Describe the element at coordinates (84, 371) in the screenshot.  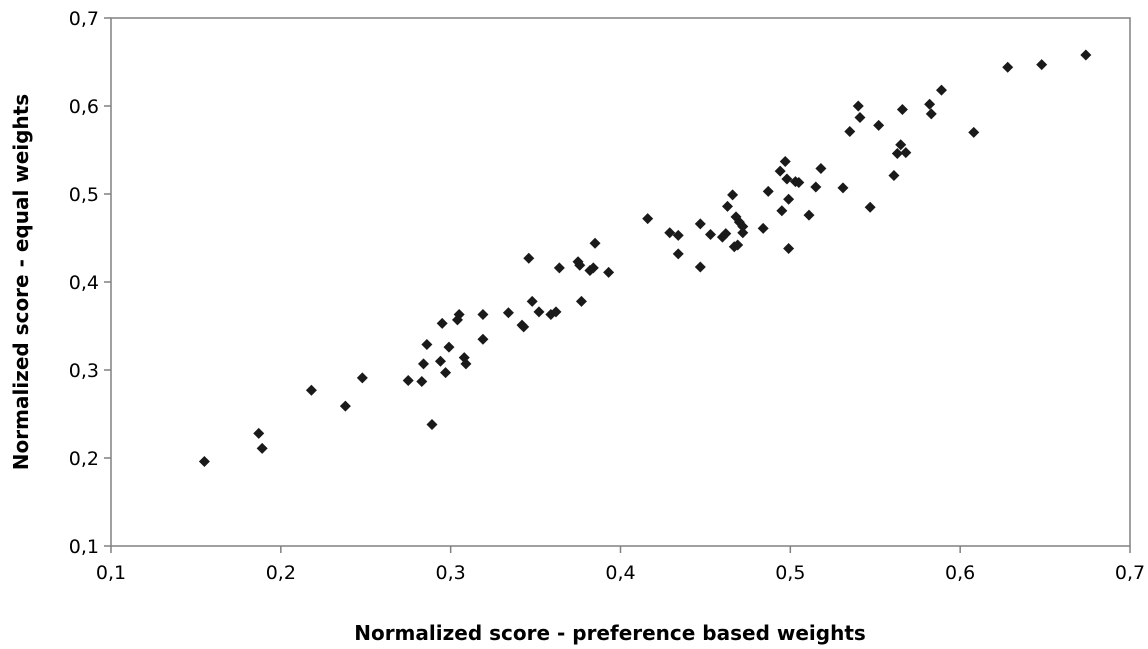
I see `y-tick-label: 0,3` at that location.